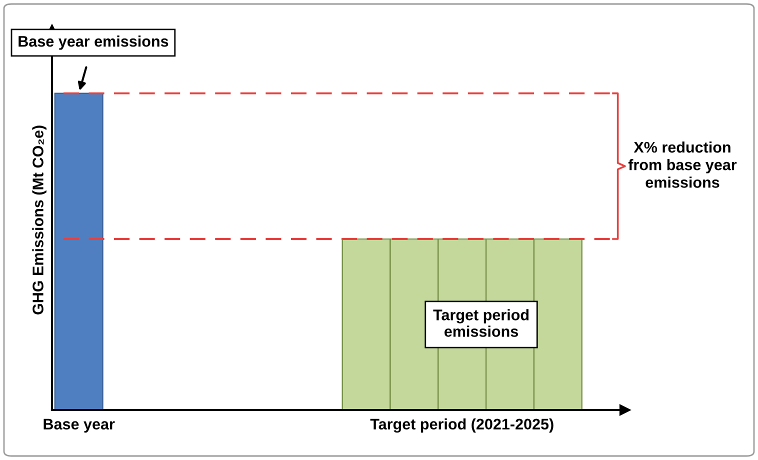 The height and width of the screenshot is (460, 758). I want to click on text: X% reduction from base year emissions, so click(682, 164).